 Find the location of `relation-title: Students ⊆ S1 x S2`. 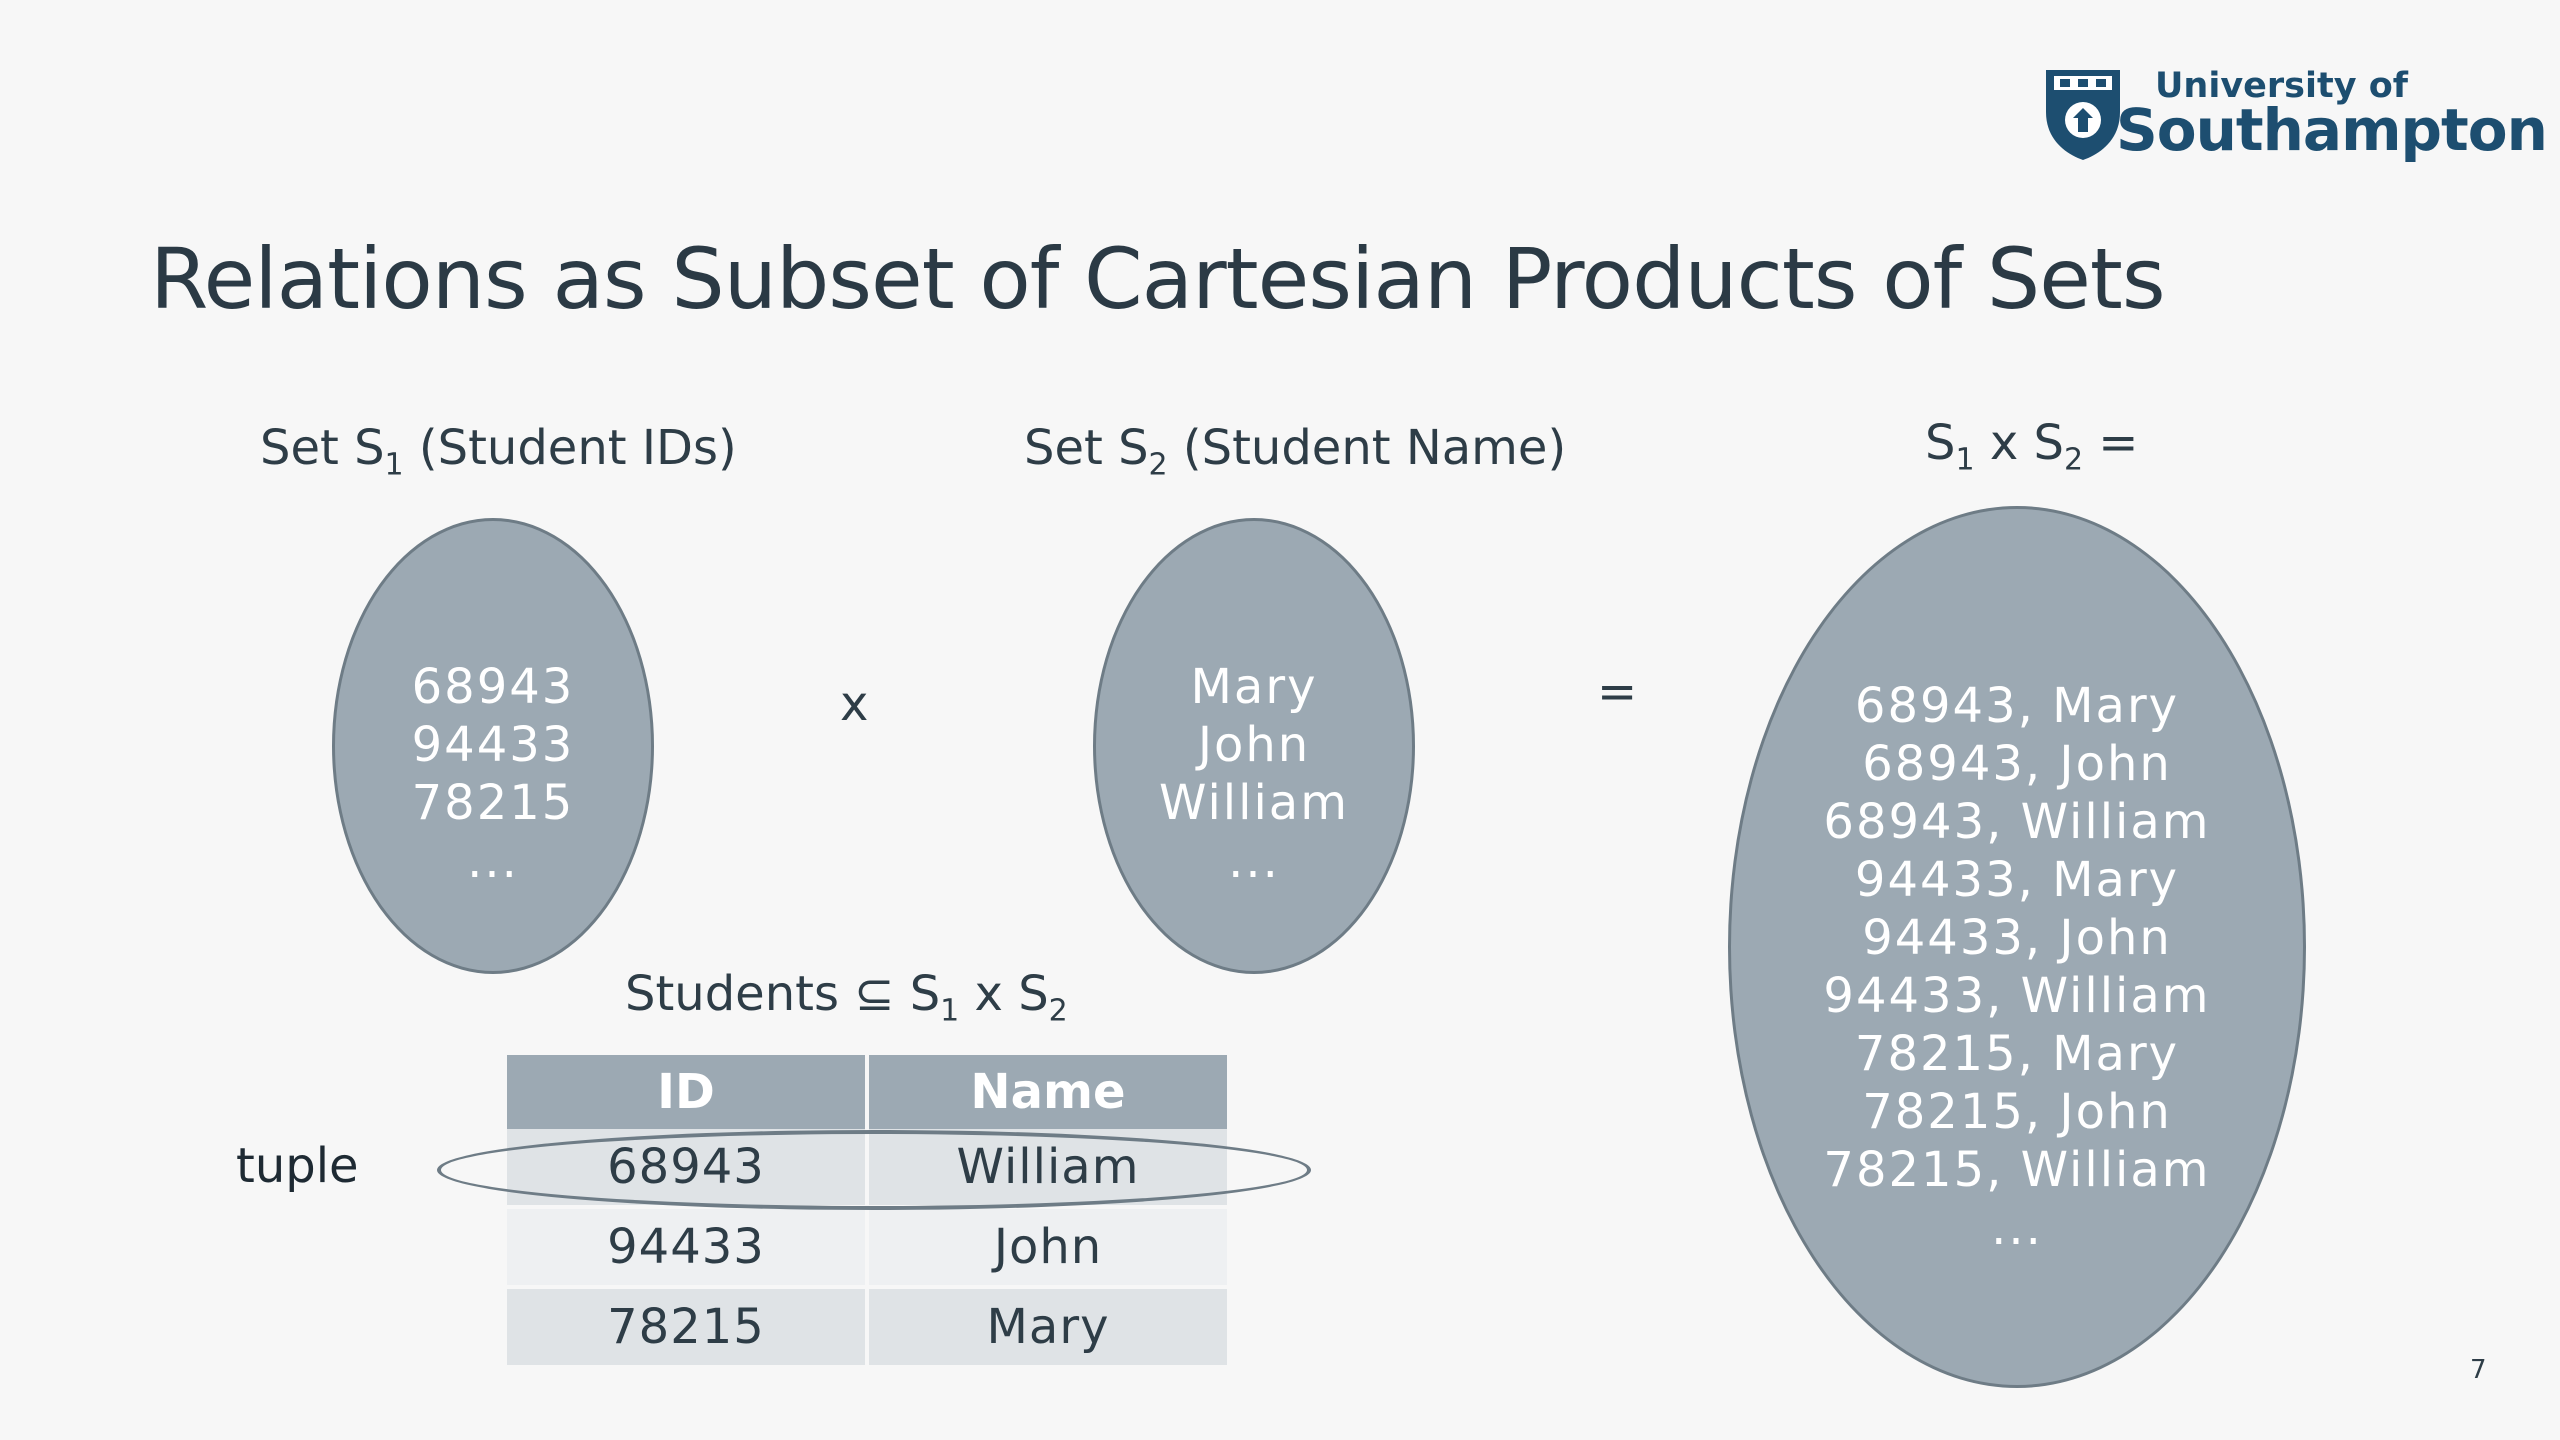

relation-title: Students ⊆ S1 x S2 is located at coordinates (846, 997).